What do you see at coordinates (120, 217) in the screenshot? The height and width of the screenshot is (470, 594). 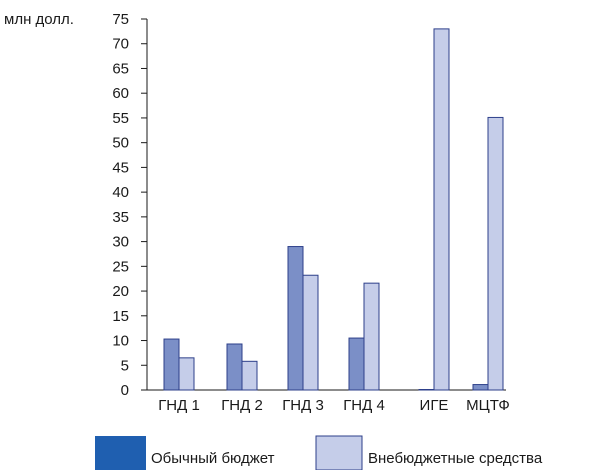 I see `y-tick-label: 35` at bounding box center [120, 217].